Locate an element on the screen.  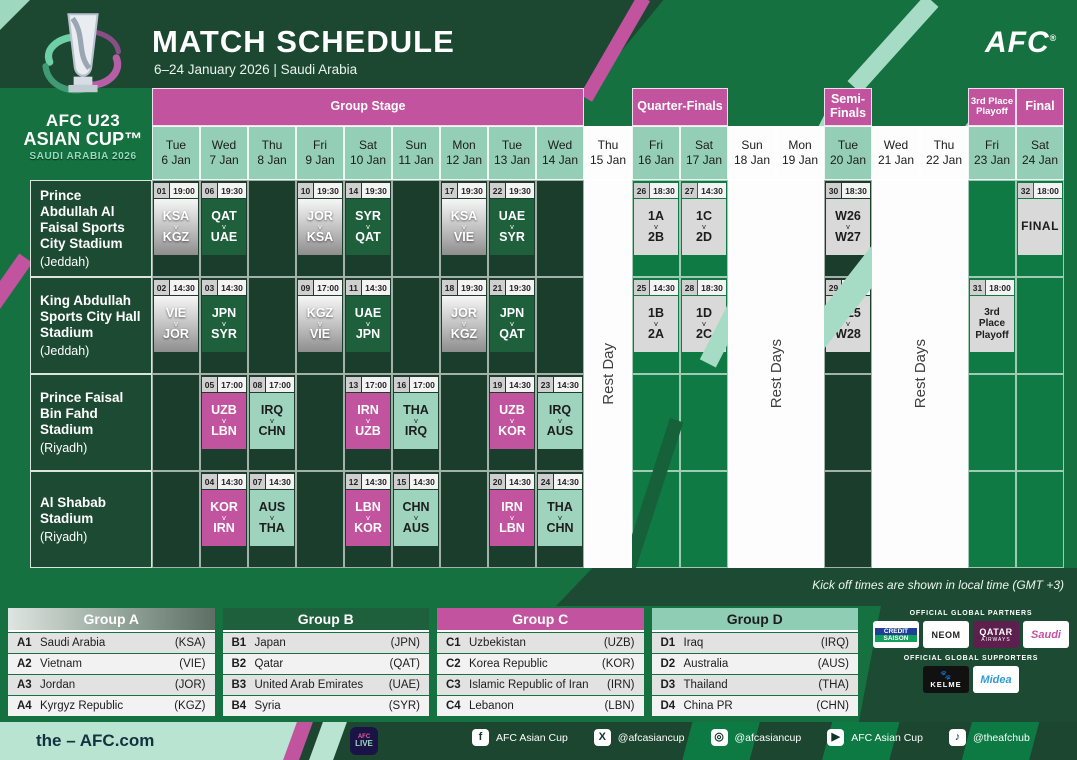
social-link-x: X @afcasiancup is located at coordinates (639, 737).